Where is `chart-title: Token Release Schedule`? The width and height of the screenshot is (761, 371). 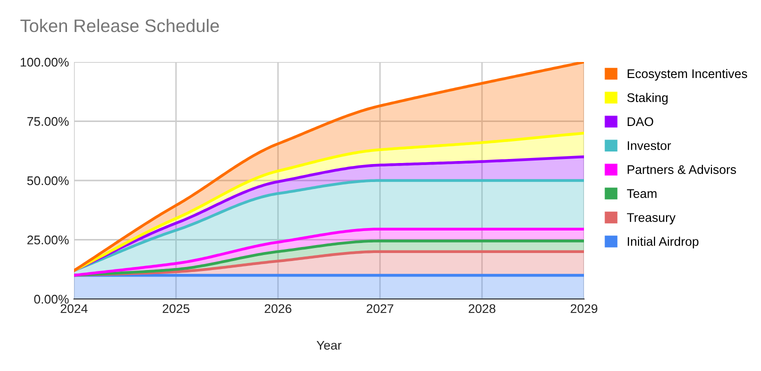 chart-title: Token Release Schedule is located at coordinates (119, 25).